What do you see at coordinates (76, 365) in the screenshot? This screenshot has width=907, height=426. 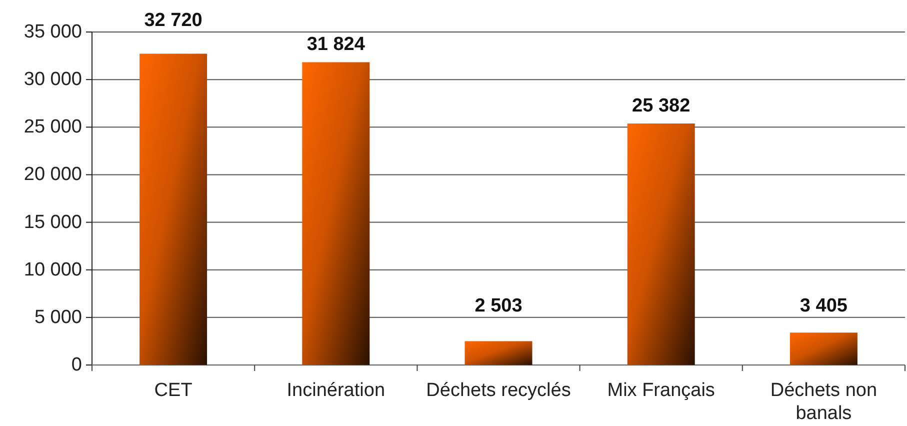 I see `y-tick-label: 0` at bounding box center [76, 365].